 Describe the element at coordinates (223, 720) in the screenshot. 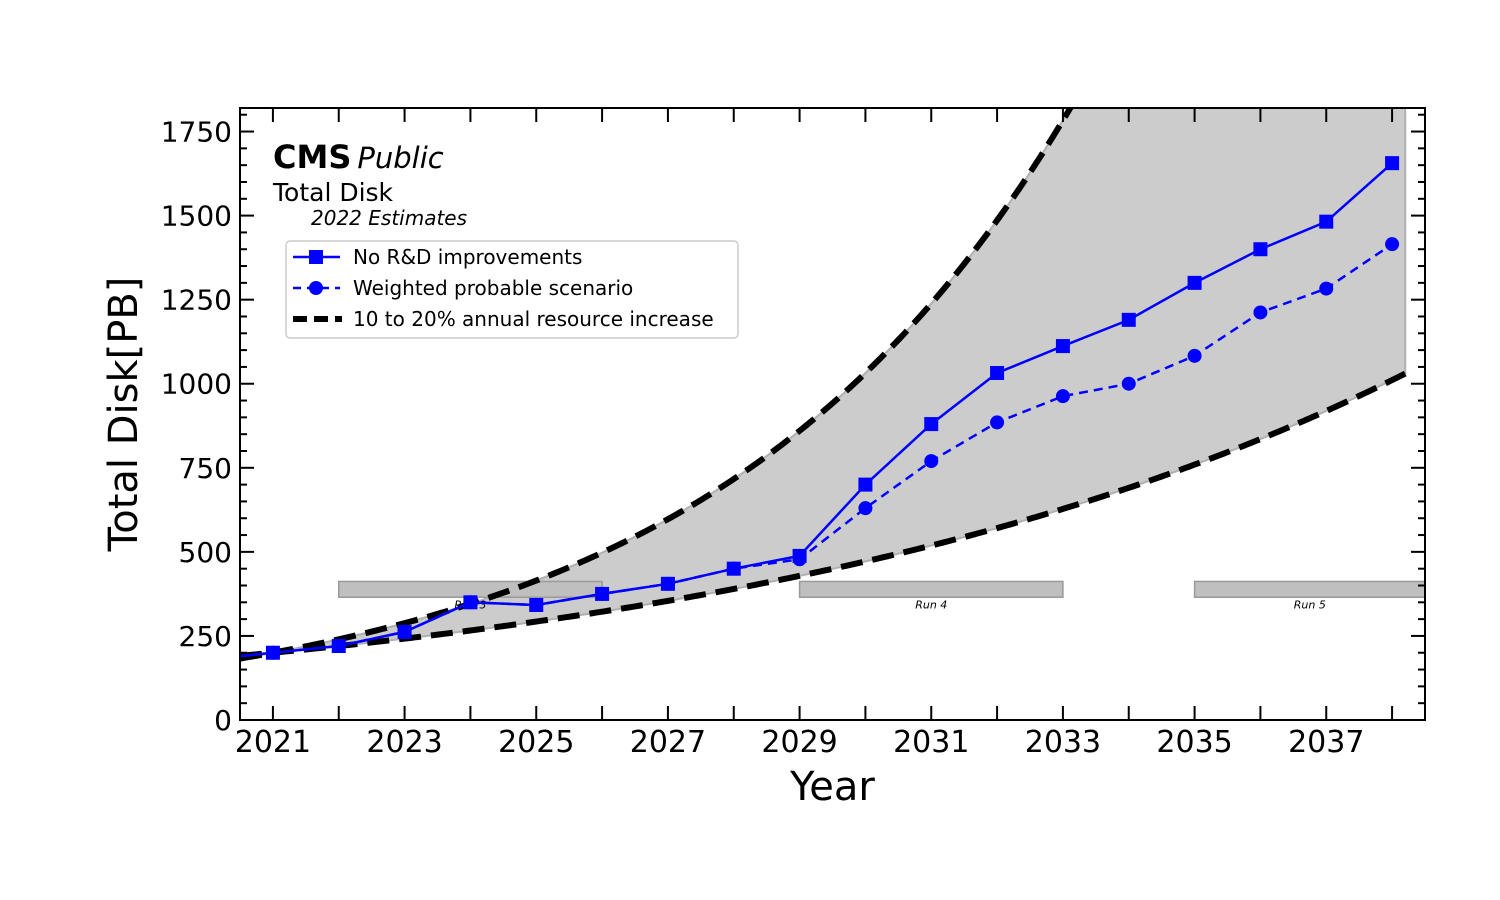

I see `y-tick-label-0: 0` at that location.